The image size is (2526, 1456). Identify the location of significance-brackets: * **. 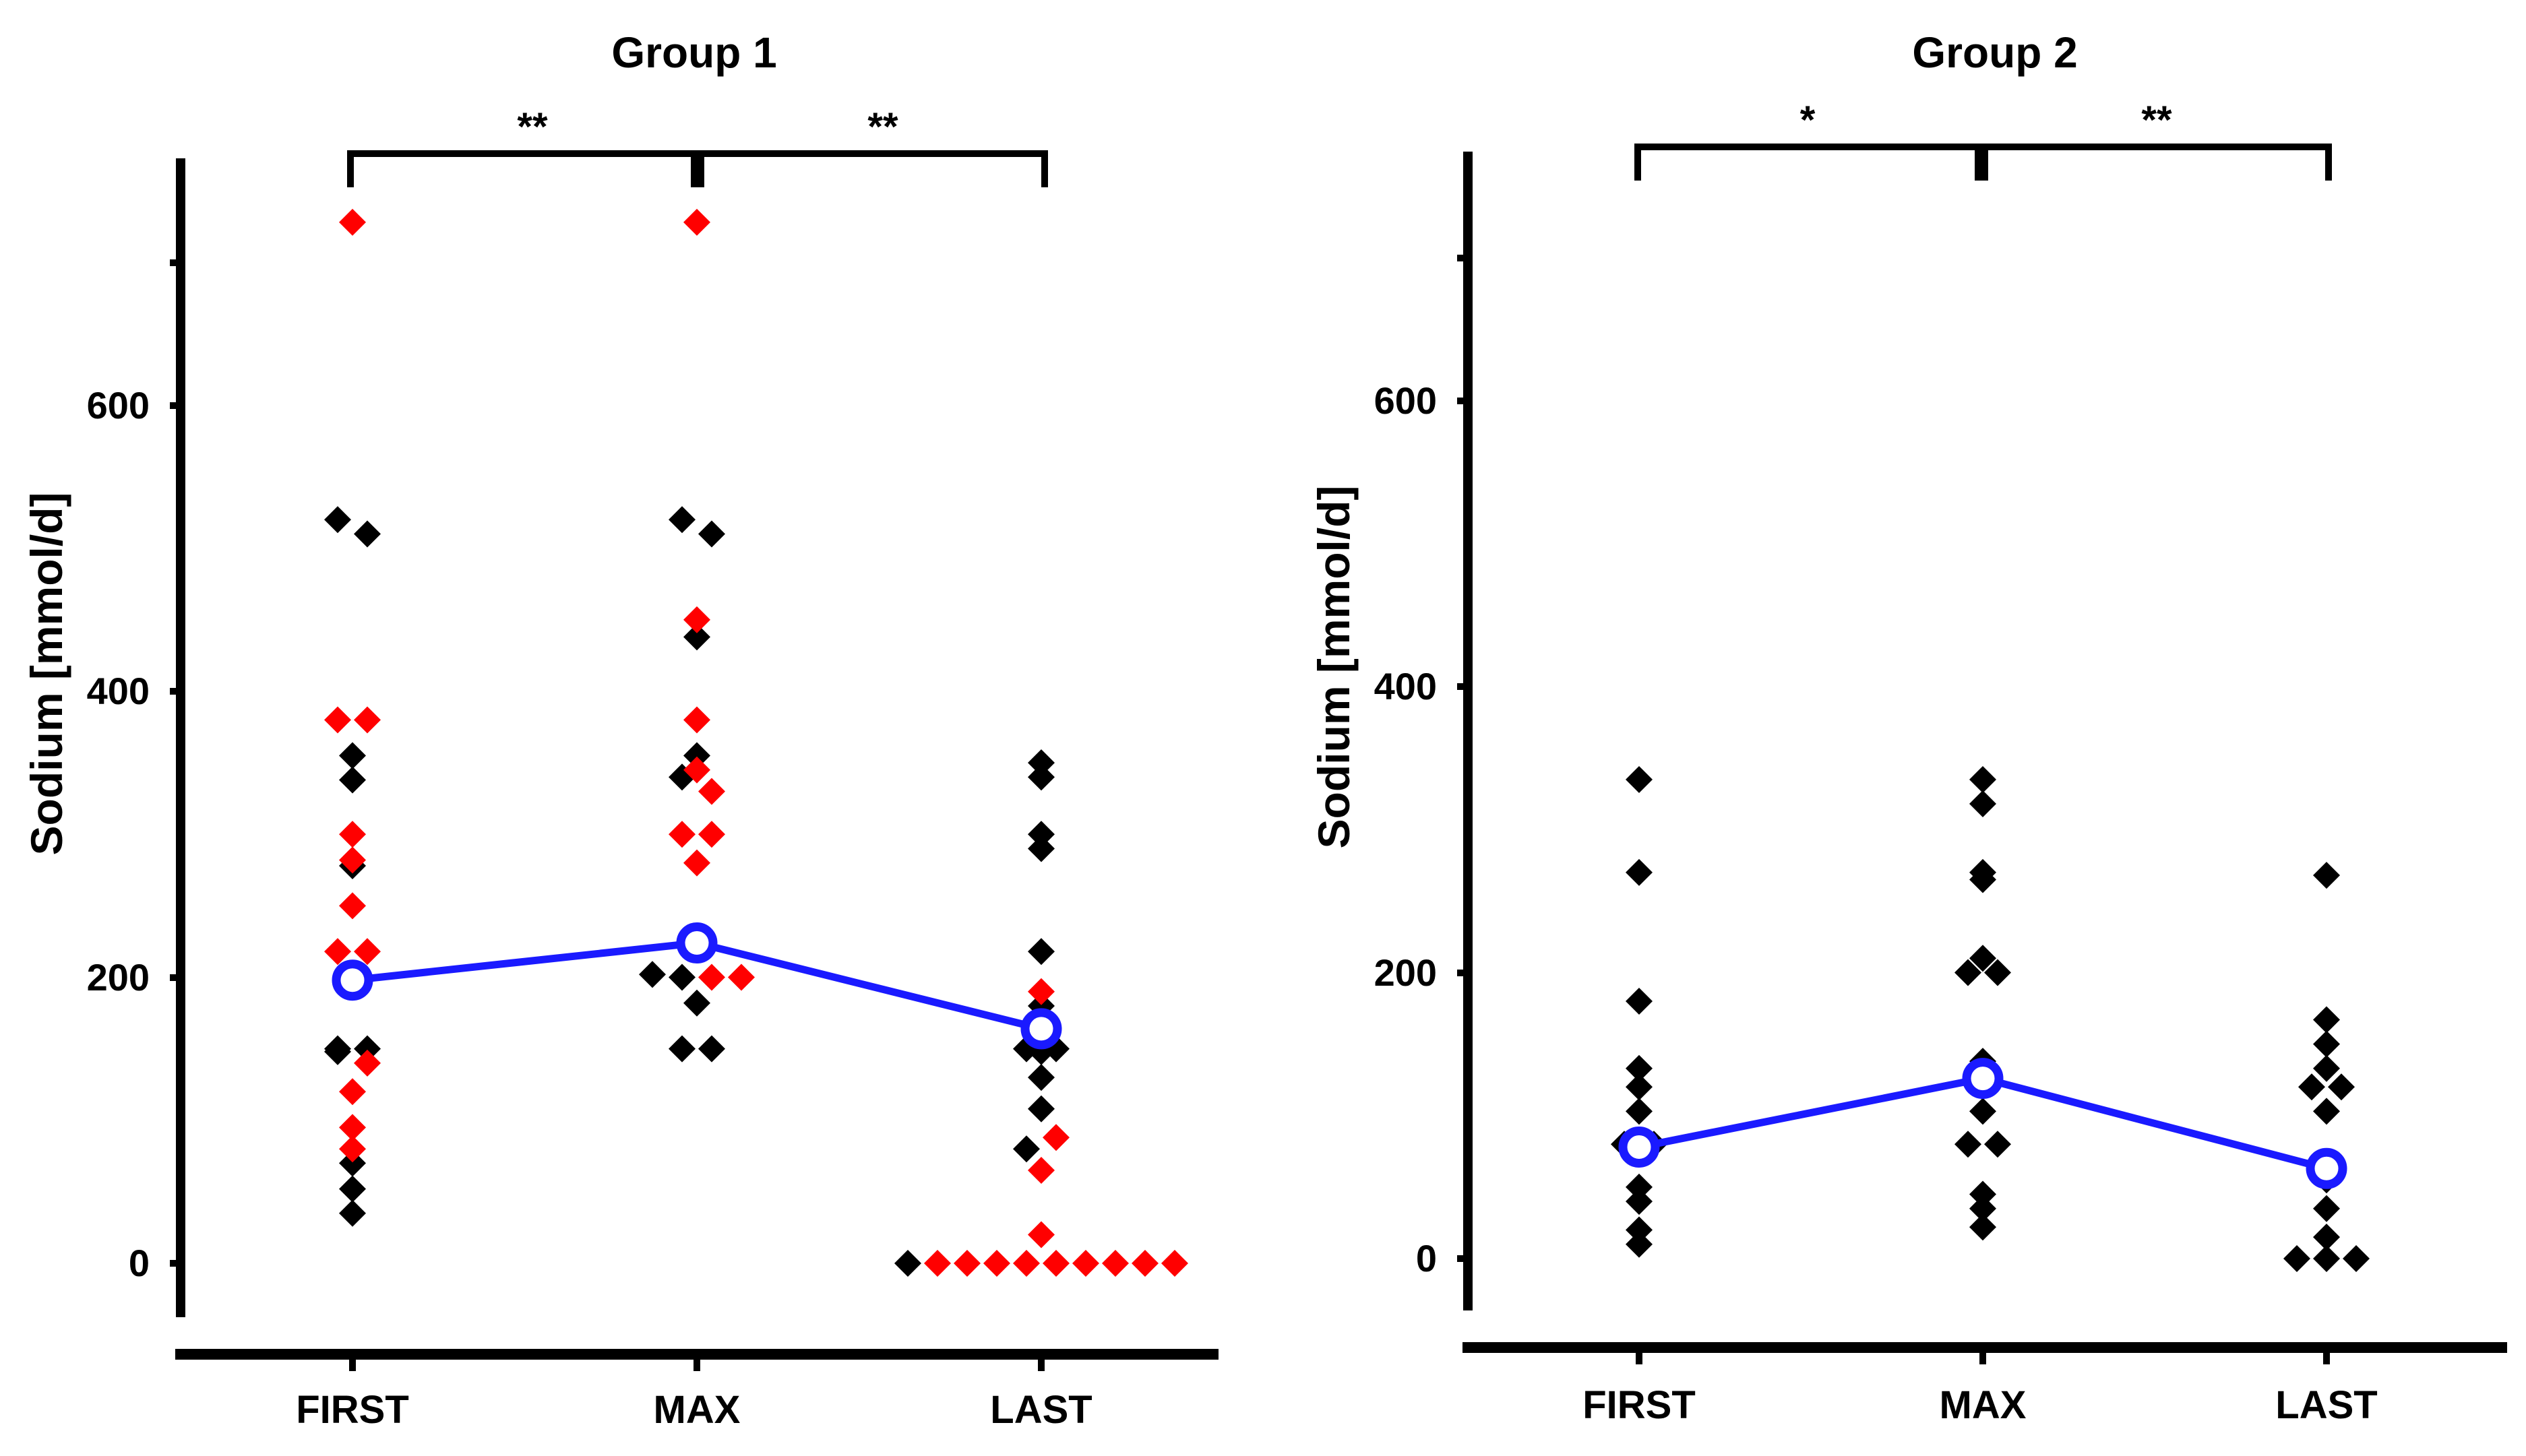
(1983, 139).